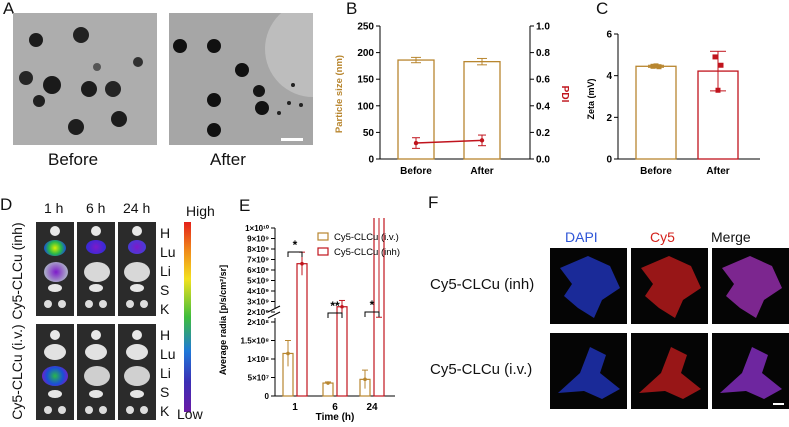 This screenshot has width=789, height=427. I want to click on panel-d-time-6h: 6 h, so click(96, 208).